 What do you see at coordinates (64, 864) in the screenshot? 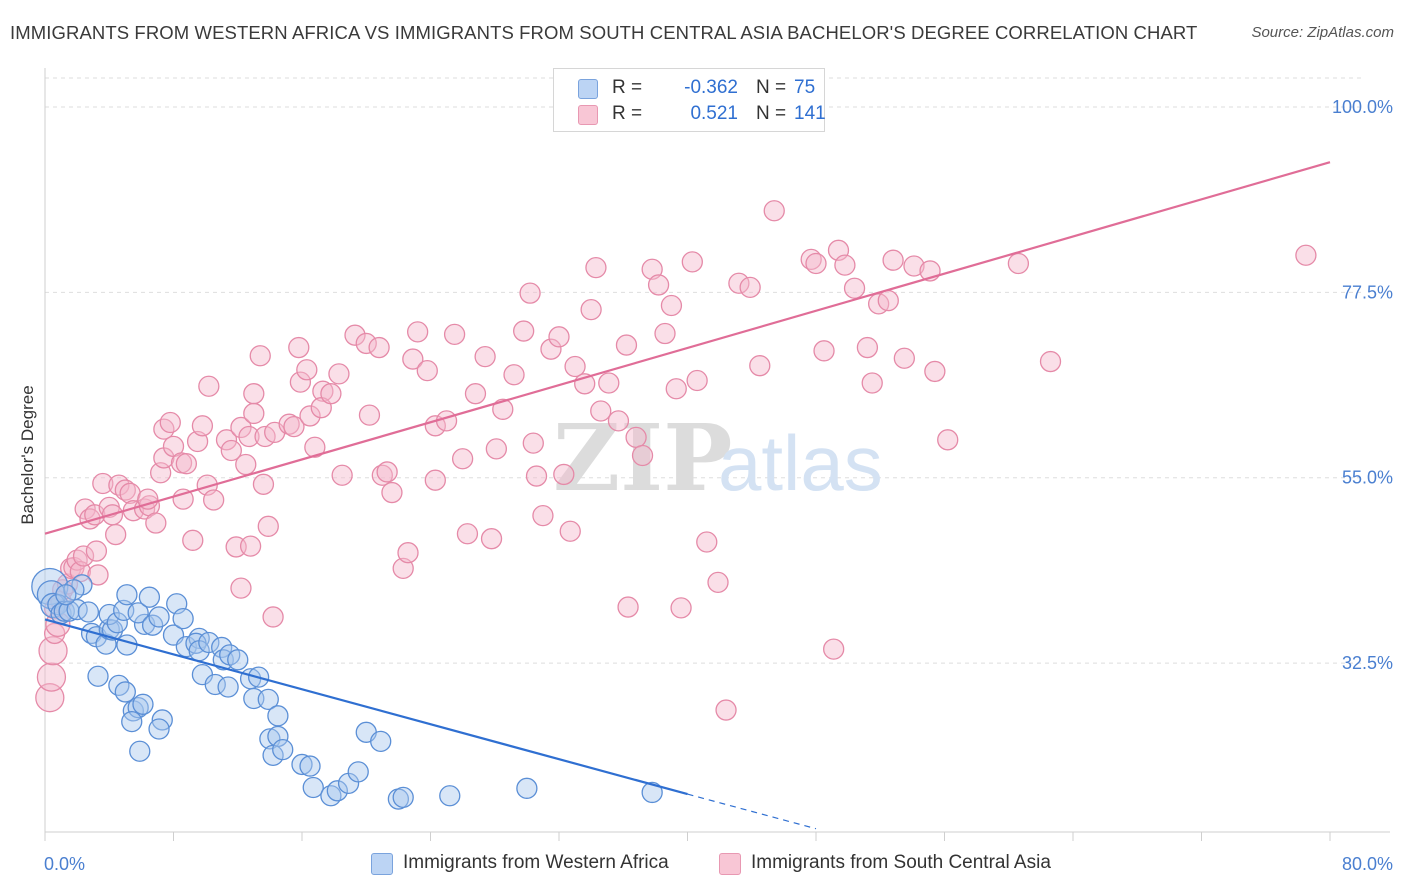
I see `x-tick-label: 0.0%` at bounding box center [64, 864].